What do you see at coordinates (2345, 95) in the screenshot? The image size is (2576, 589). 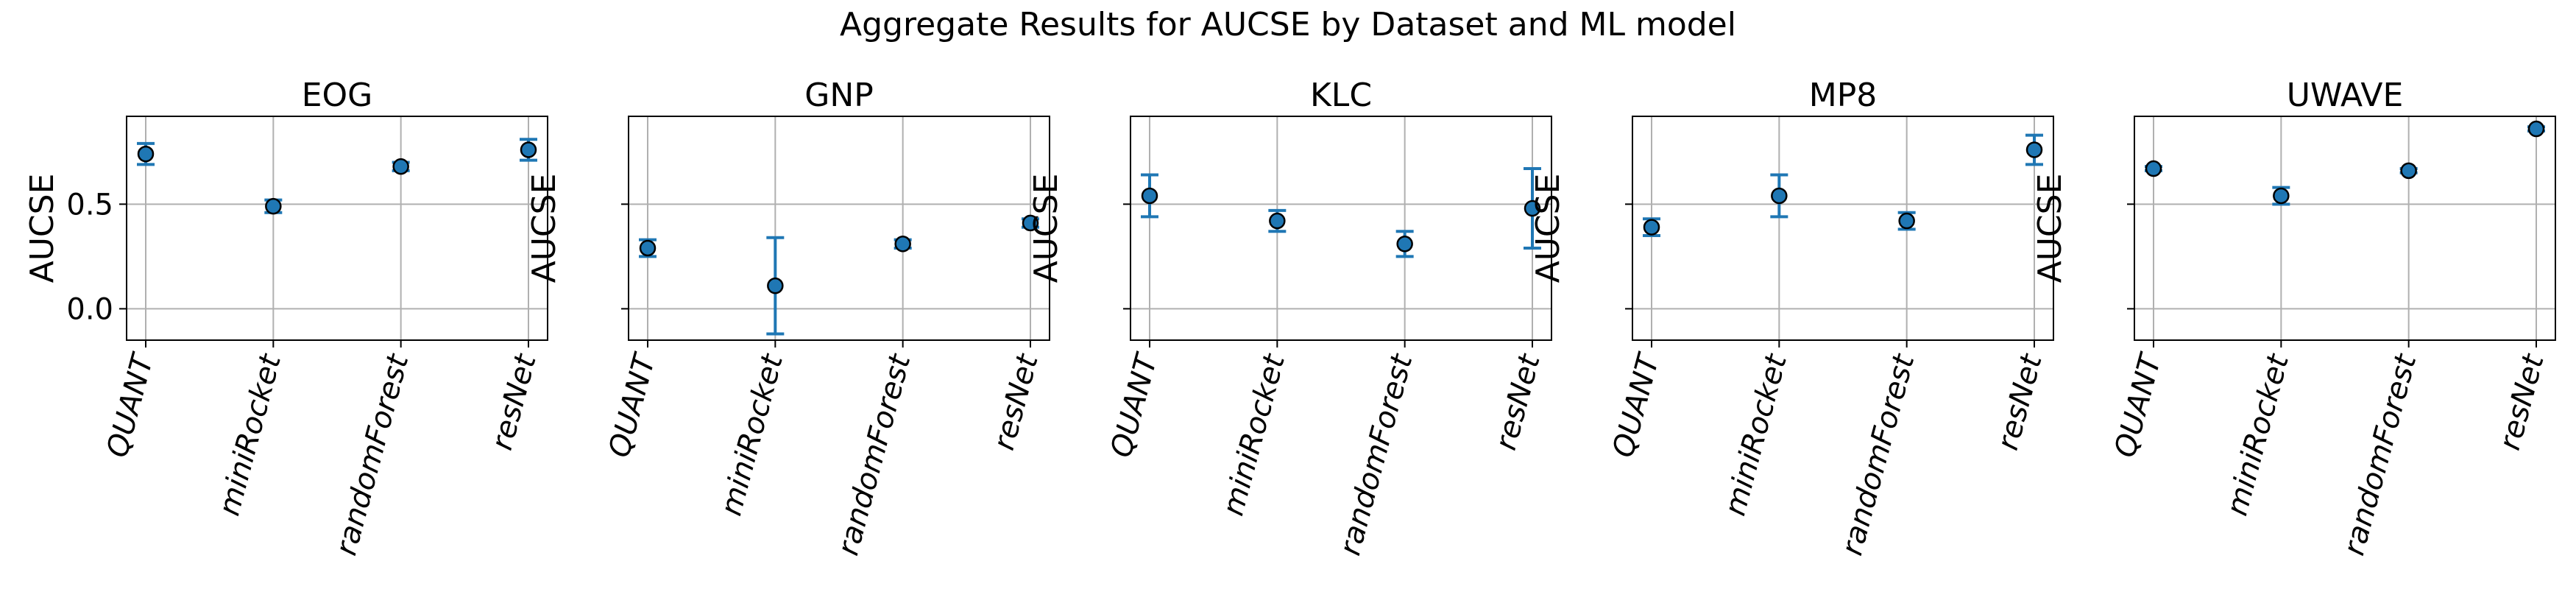 I see `panel-title: UWAVE` at bounding box center [2345, 95].